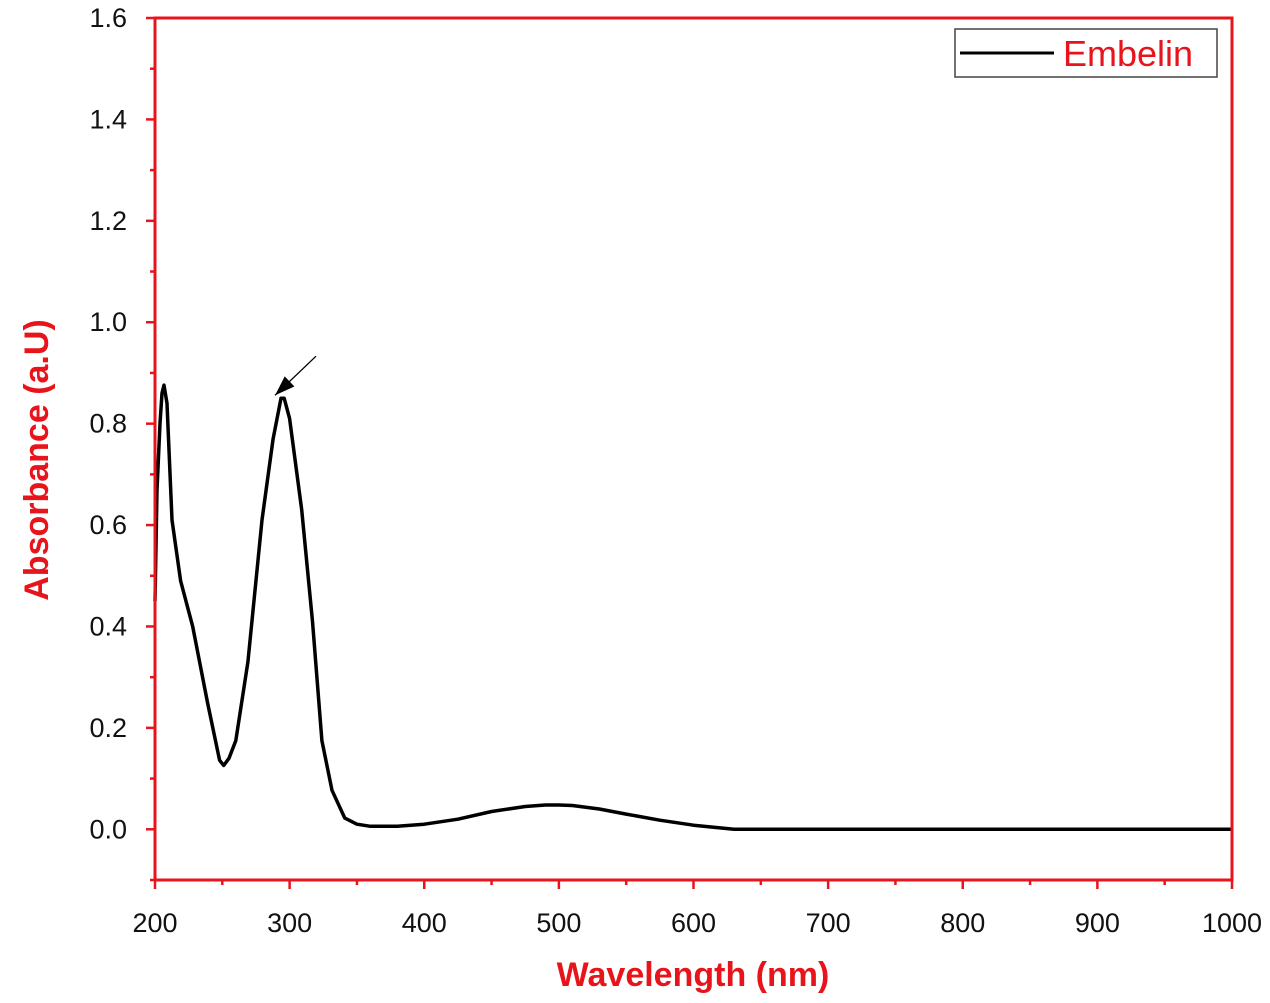  I want to click on y-tick-label: 0.8, so click(108, 424).